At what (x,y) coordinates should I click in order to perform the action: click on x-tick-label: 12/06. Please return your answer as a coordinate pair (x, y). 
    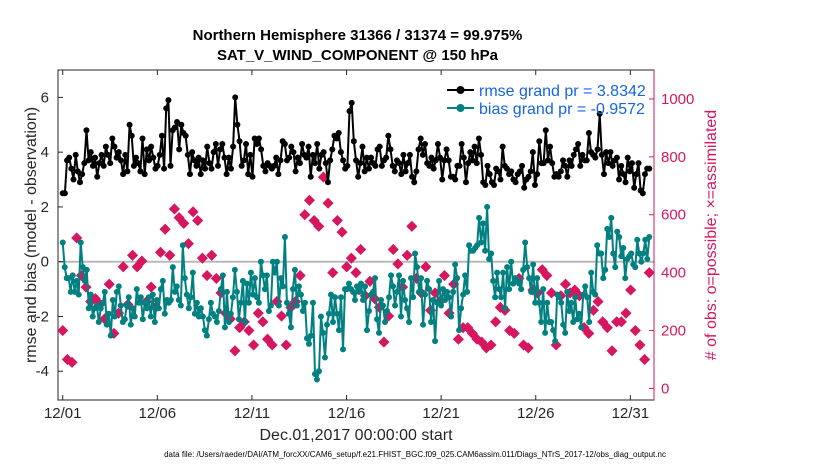
    Looking at the image, I should click on (158, 413).